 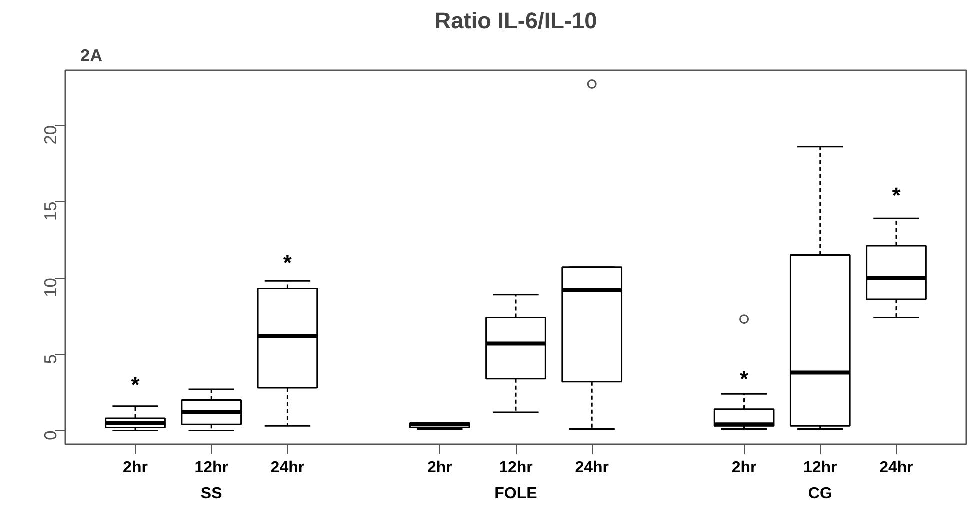 What do you see at coordinates (820, 494) in the screenshot?
I see `text: CG` at bounding box center [820, 494].